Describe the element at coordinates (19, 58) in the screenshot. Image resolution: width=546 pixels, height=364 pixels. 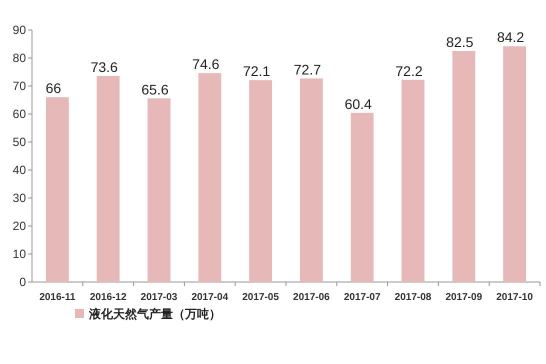
I see `y-tick-label: 80` at that location.